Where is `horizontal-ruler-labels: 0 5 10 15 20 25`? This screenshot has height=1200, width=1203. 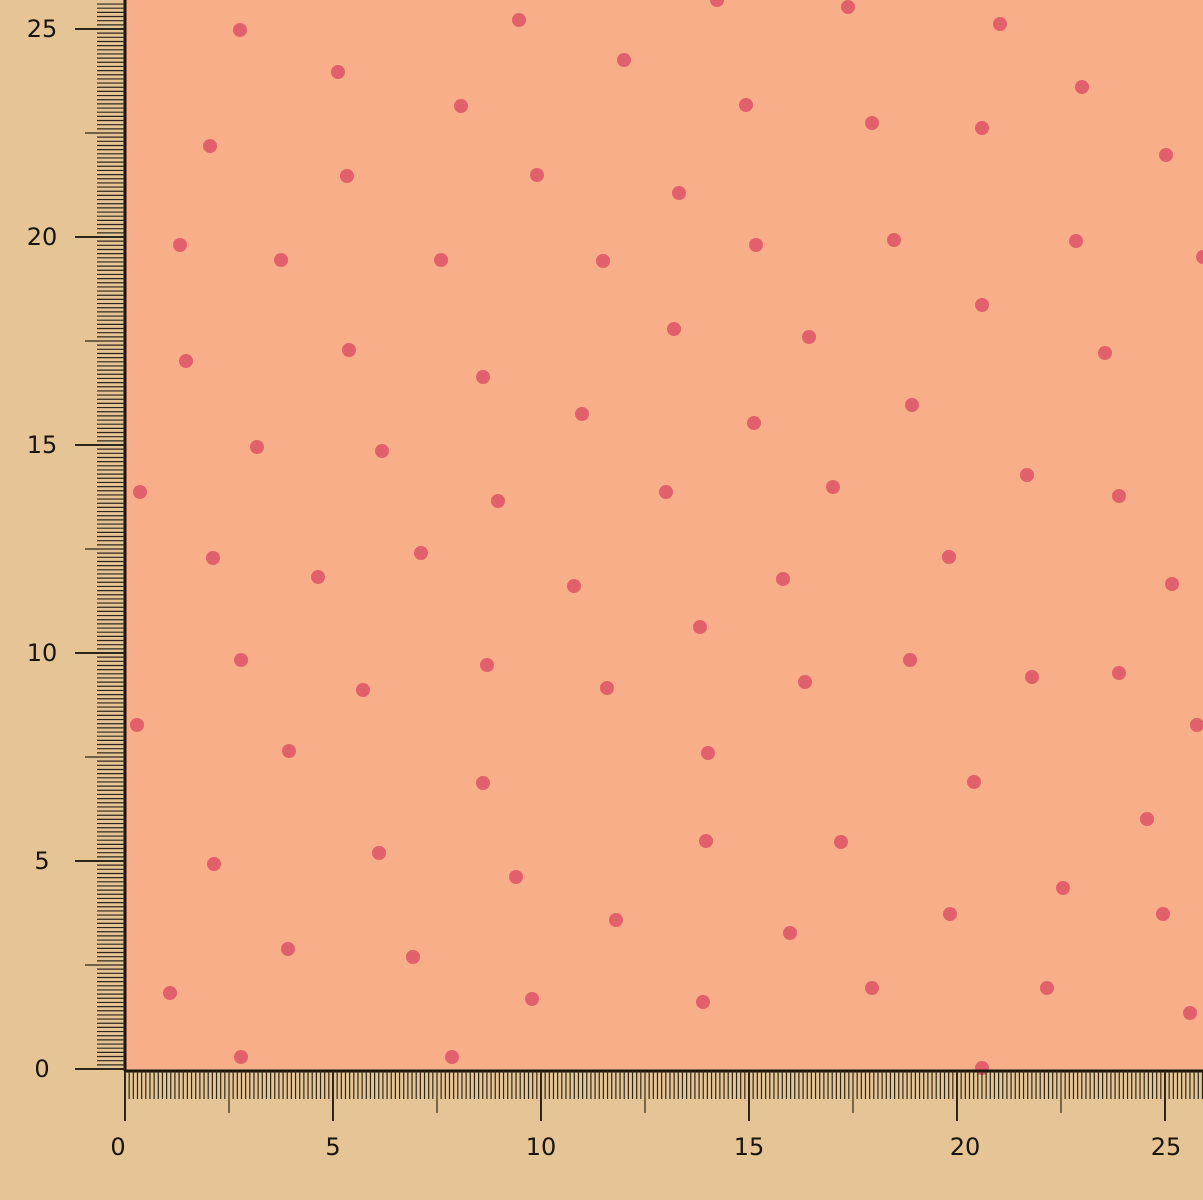 horizontal-ruler-labels: 0 5 10 15 20 25 is located at coordinates (645, 1147).